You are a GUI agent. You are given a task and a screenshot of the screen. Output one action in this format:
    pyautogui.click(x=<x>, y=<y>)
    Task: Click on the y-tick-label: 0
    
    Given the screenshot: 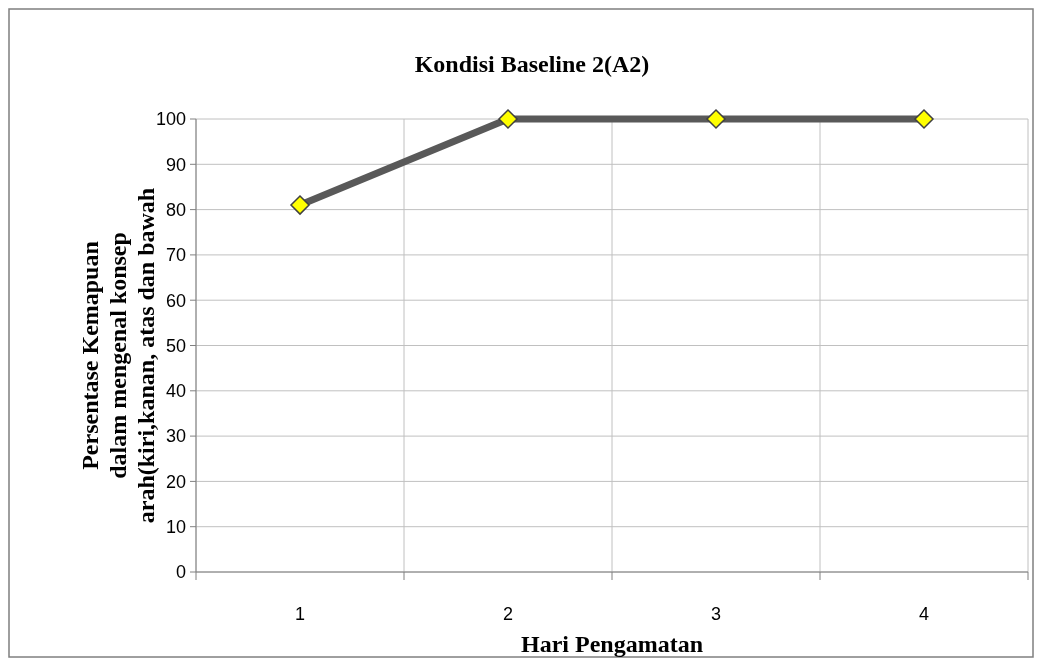 What is the action you would take?
    pyautogui.click(x=180, y=572)
    